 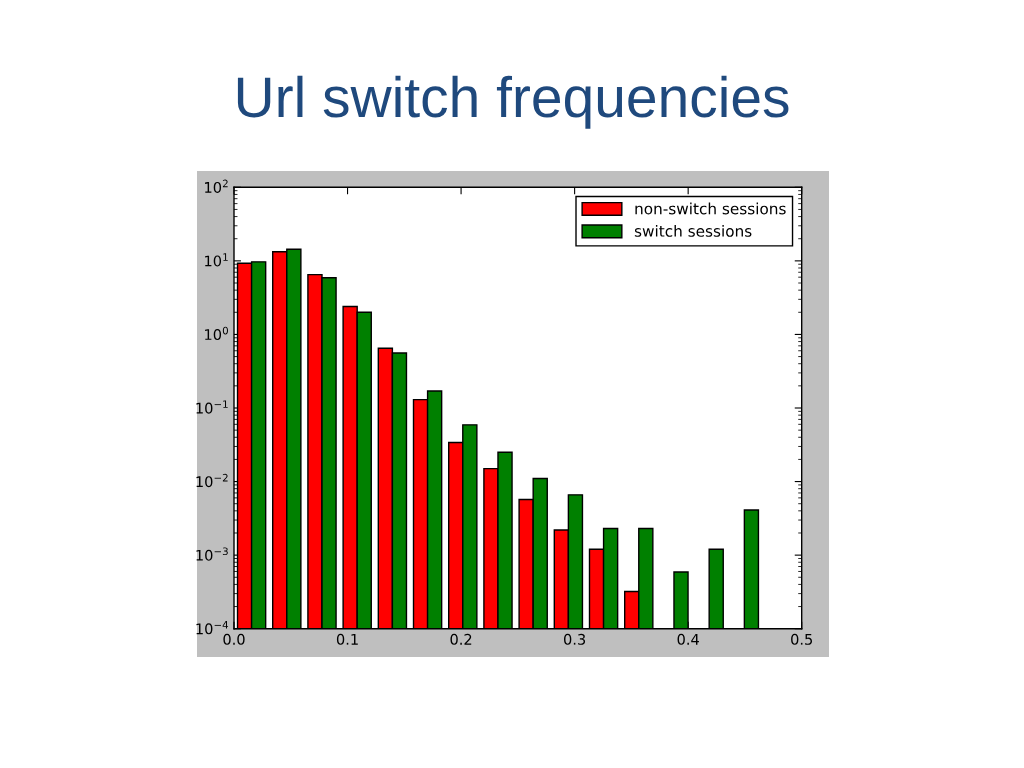 I want to click on x-tick-label: 0.1, so click(x=347, y=639).